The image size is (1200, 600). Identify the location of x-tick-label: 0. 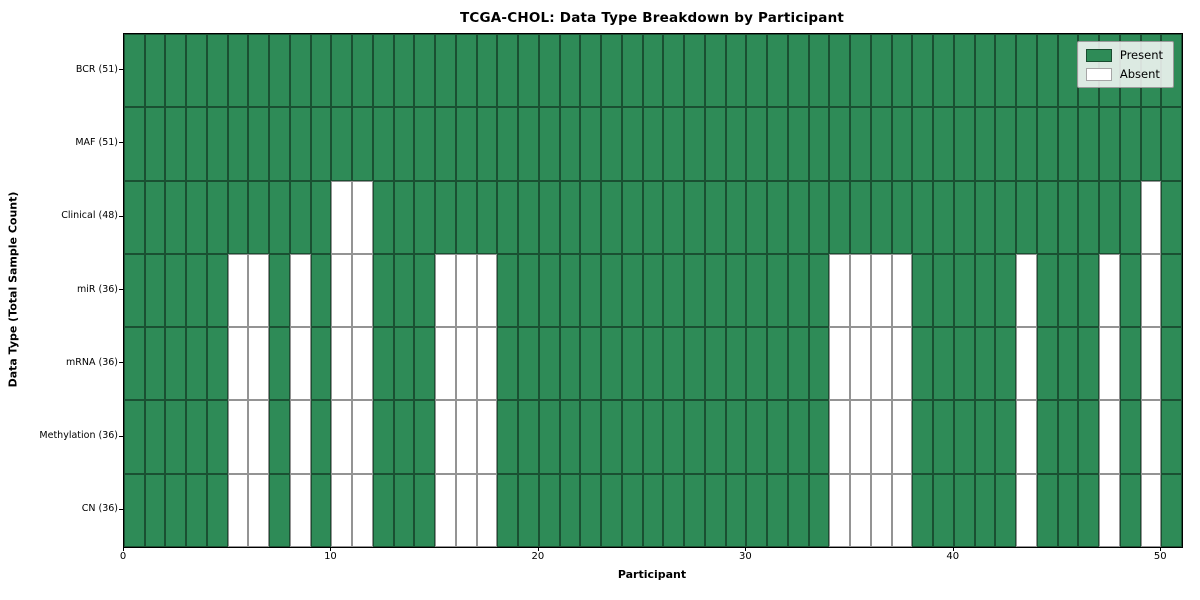
(123, 556).